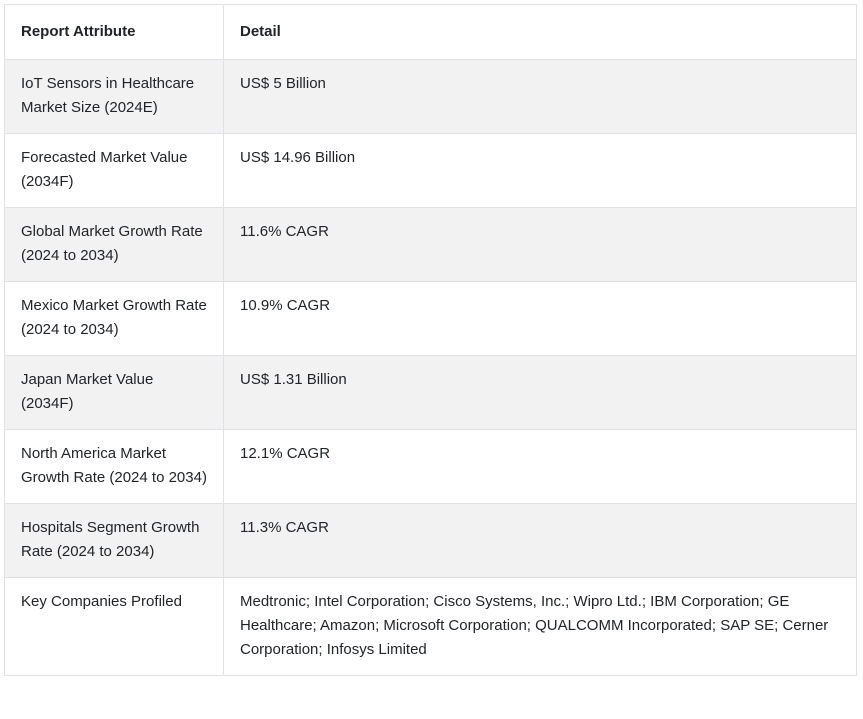  I want to click on row-attribute: Forecasted Market Value (2034F), so click(114, 170).